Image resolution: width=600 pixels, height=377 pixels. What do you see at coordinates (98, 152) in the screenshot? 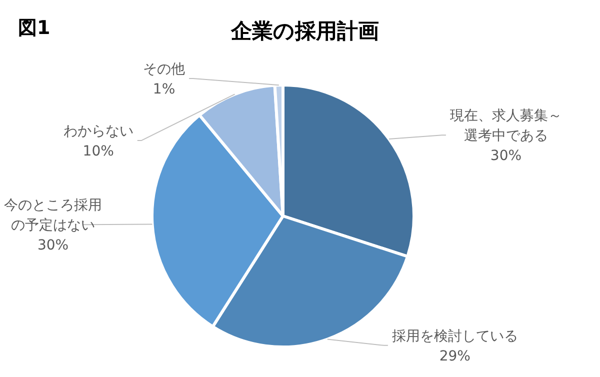
I see `data-label: 10%` at bounding box center [98, 152].